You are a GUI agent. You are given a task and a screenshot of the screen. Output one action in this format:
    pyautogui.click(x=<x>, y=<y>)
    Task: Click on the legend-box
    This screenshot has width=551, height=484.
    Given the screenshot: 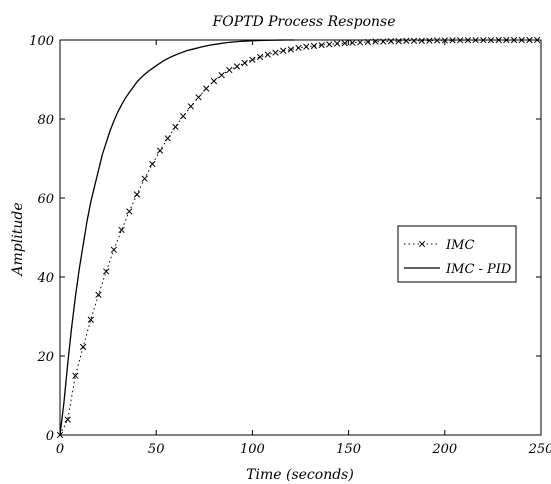 What is the action you would take?
    pyautogui.click(x=457, y=254)
    